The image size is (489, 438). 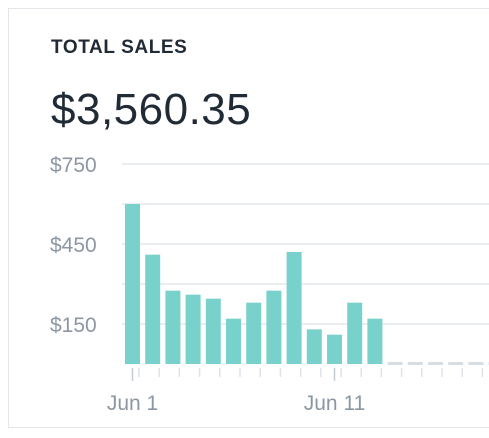 I want to click on y-tick-label: $750, so click(x=73, y=165).